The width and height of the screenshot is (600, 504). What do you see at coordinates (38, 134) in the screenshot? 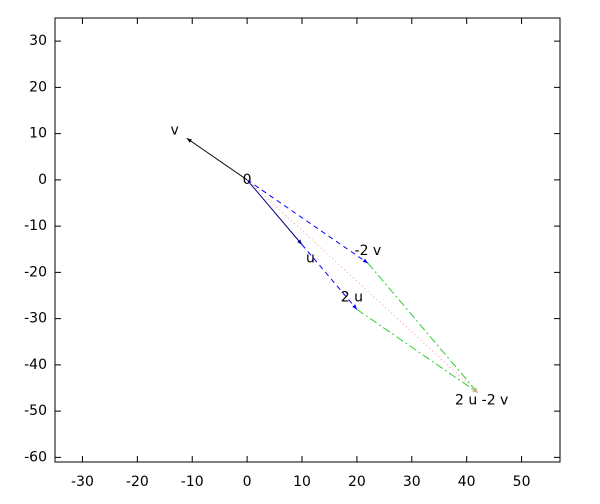
I see `y-tick-label: 10` at bounding box center [38, 134].